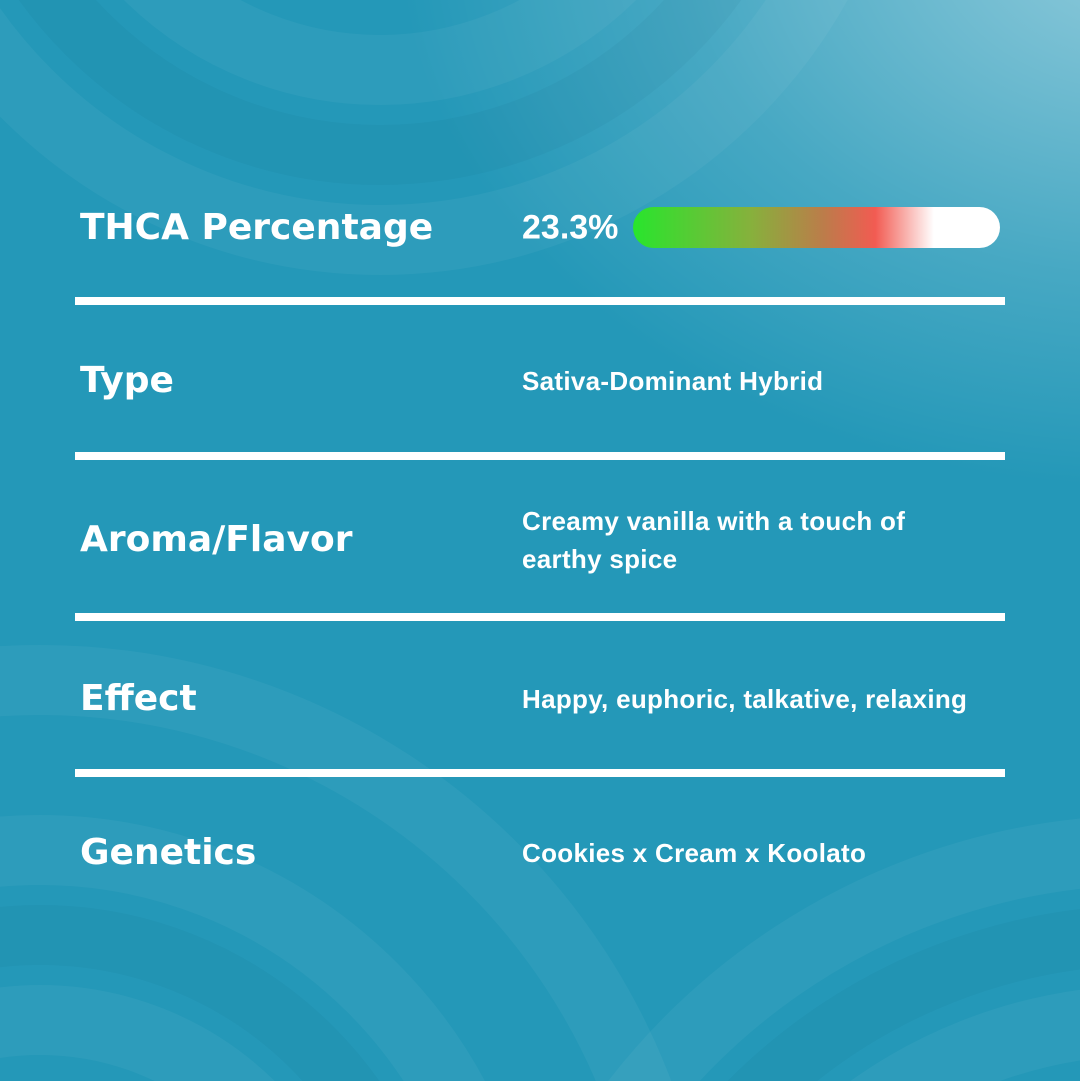 Image resolution: width=1080 pixels, height=1081 pixels. Describe the element at coordinates (694, 853) in the screenshot. I see `genetics-value: Cookies x Cream x Koolato` at that location.